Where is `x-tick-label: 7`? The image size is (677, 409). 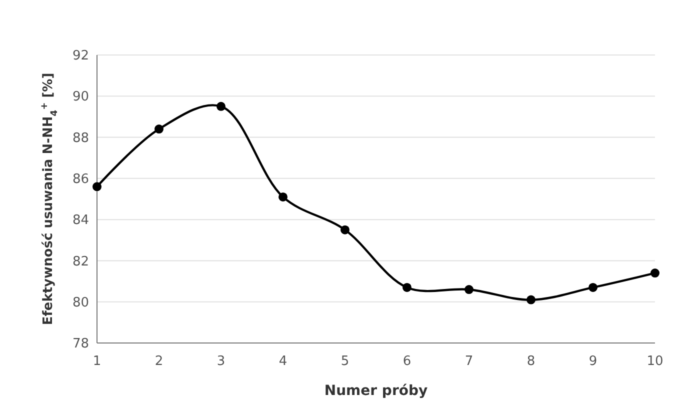 x-tick-label: 7 is located at coordinates (469, 361).